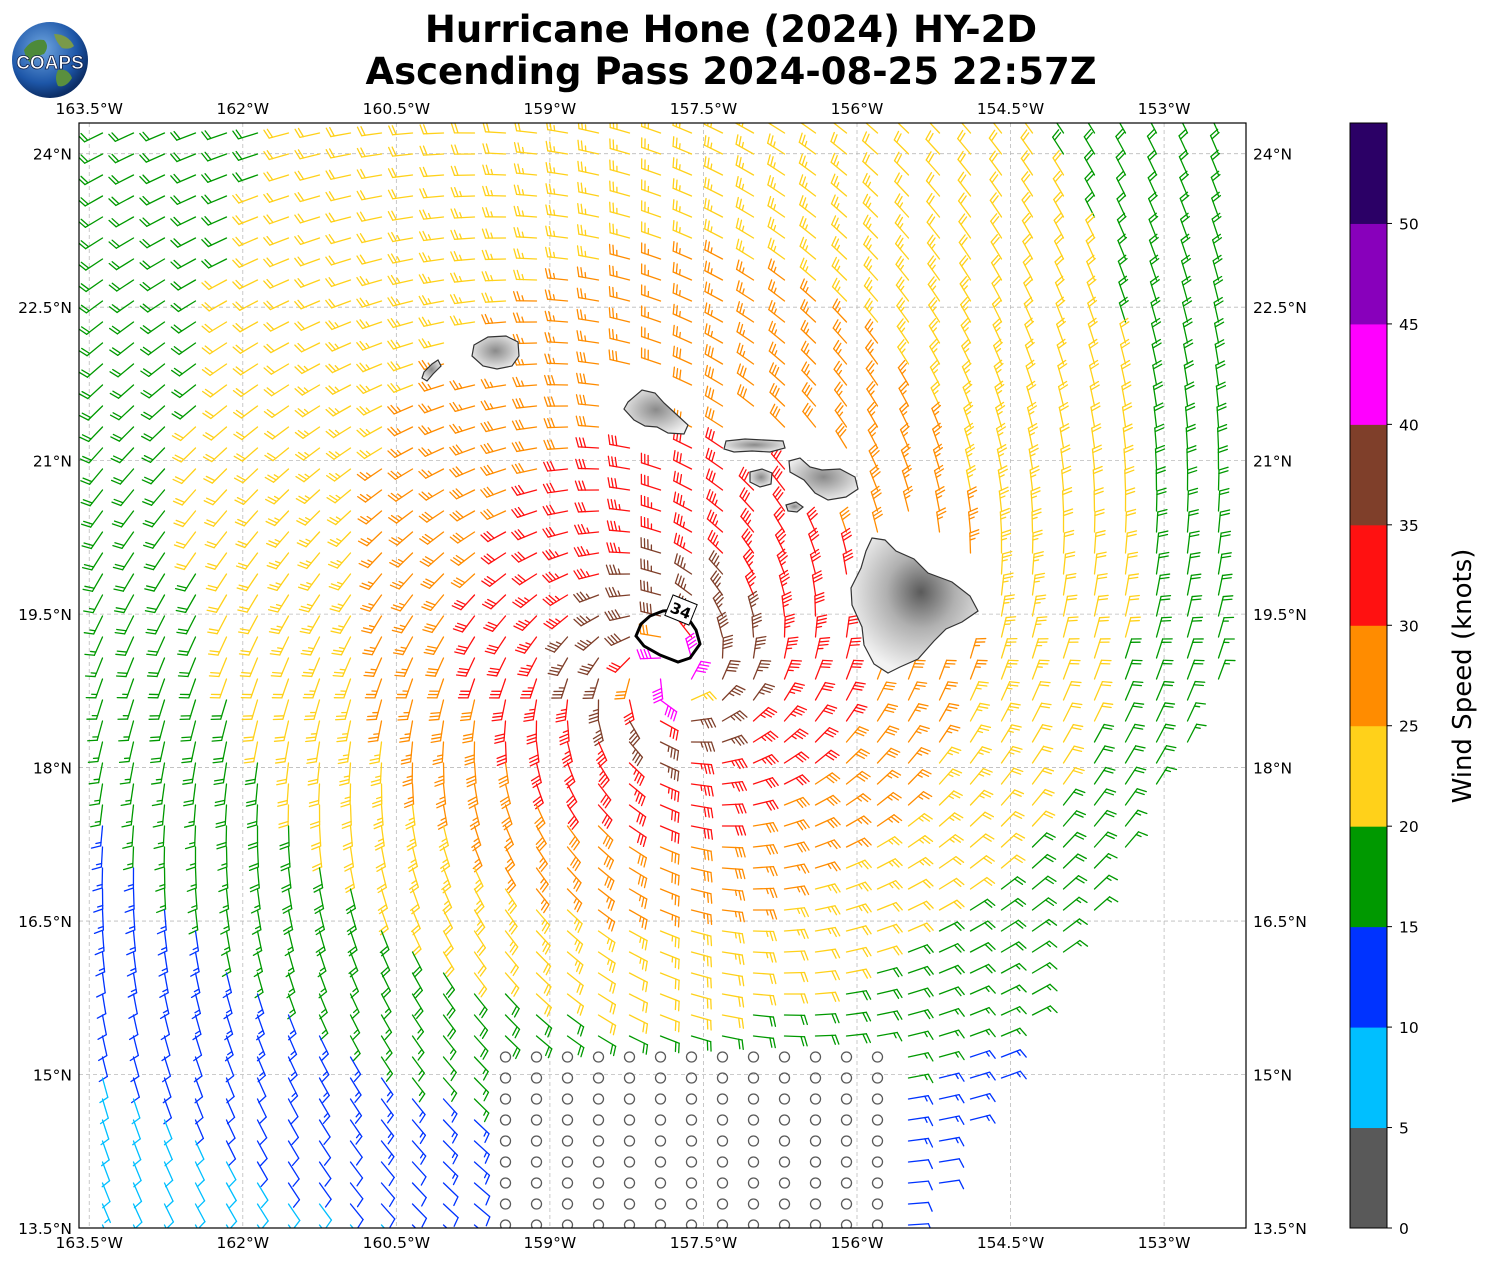 The image size is (1487, 1264). What do you see at coordinates (1368, 776) in the screenshot?
I see `colorbar-bin` at bounding box center [1368, 776].